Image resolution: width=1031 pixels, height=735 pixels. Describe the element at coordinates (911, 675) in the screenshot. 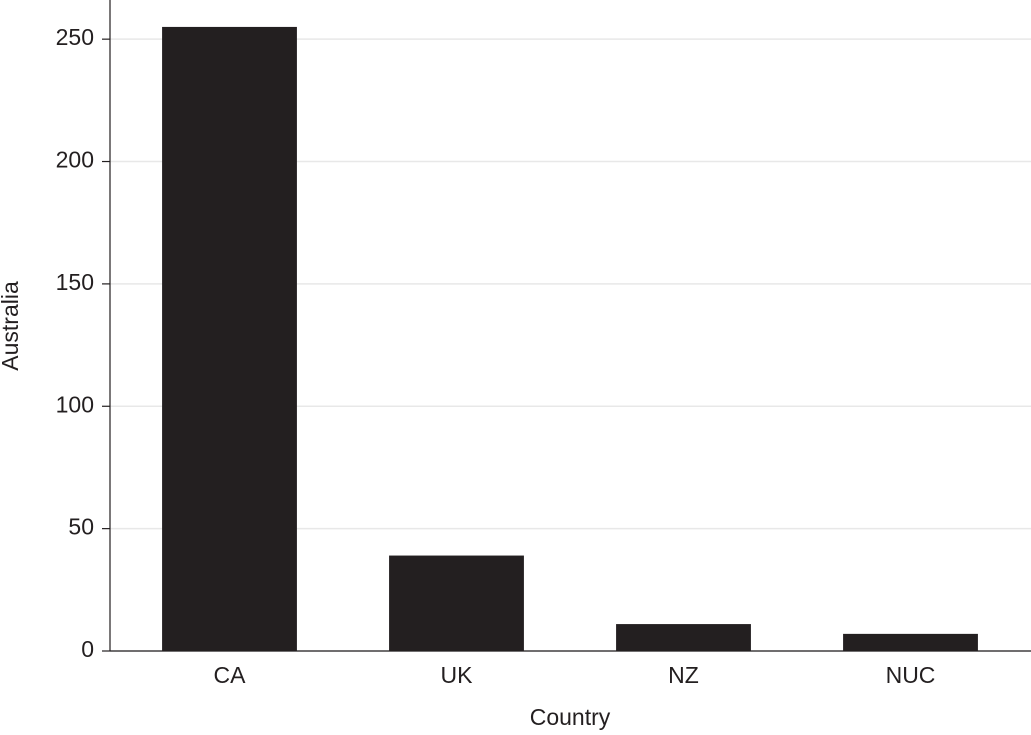

I see `x-tick-label: NUC` at that location.